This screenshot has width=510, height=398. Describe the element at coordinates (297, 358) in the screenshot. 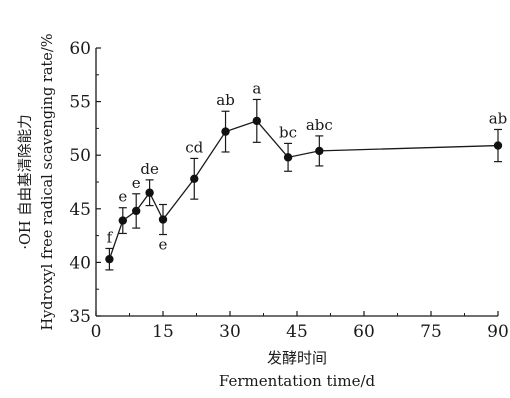

I see `x-axis-label-cn: 发酵时间` at that location.